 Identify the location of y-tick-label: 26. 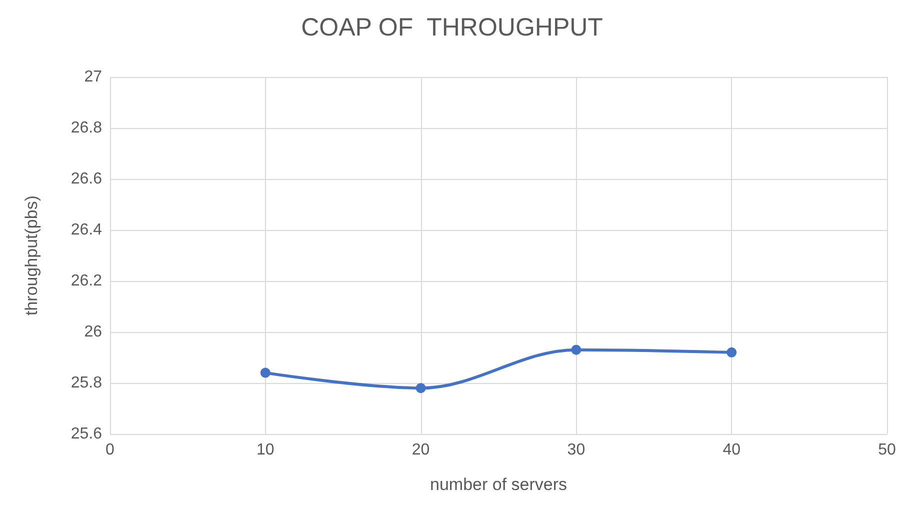
(93, 332).